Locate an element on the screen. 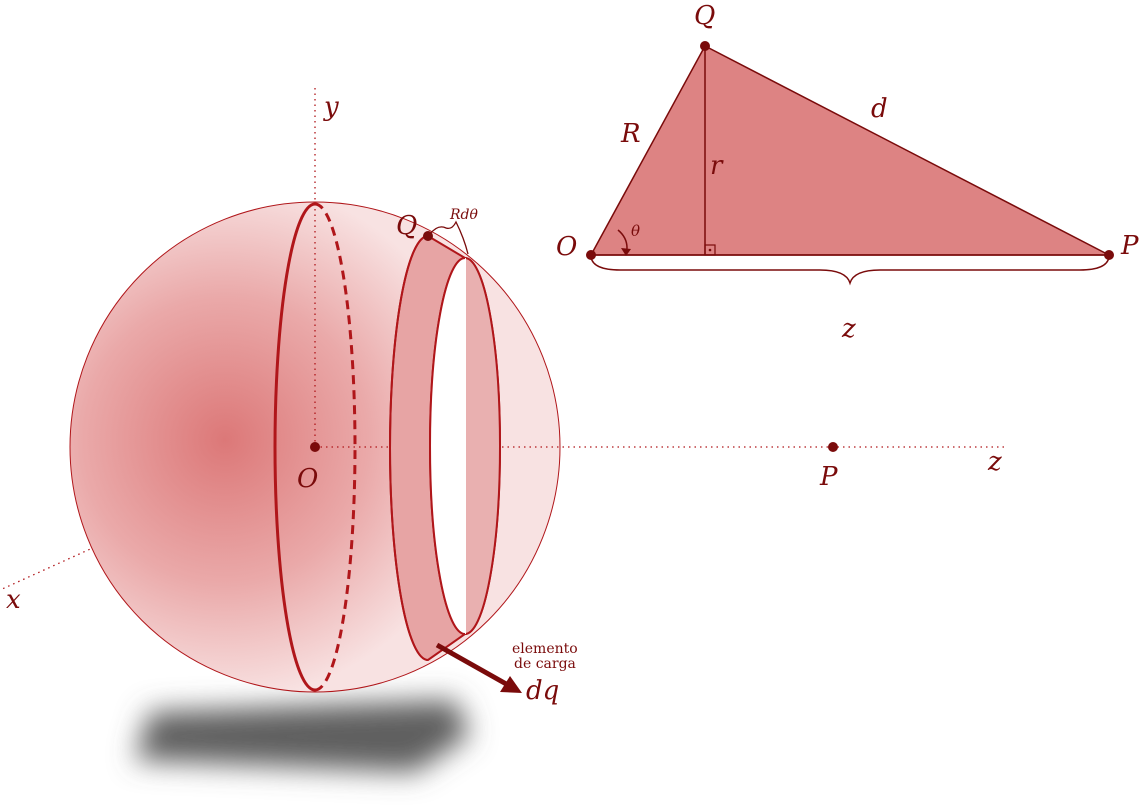  vertex-o is located at coordinates (591, 255).